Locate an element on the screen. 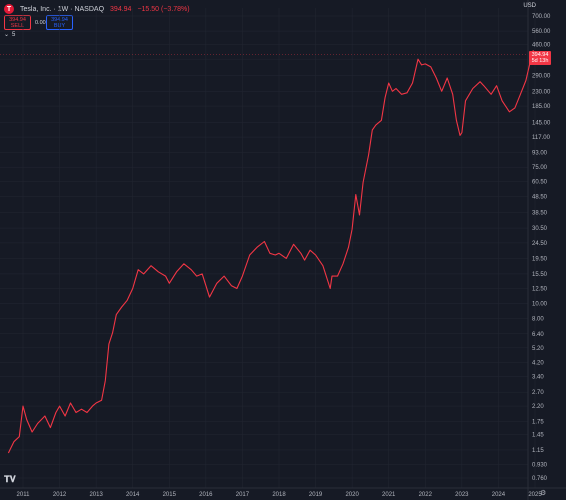  x-tick-label: 2025 is located at coordinates (535, 495).